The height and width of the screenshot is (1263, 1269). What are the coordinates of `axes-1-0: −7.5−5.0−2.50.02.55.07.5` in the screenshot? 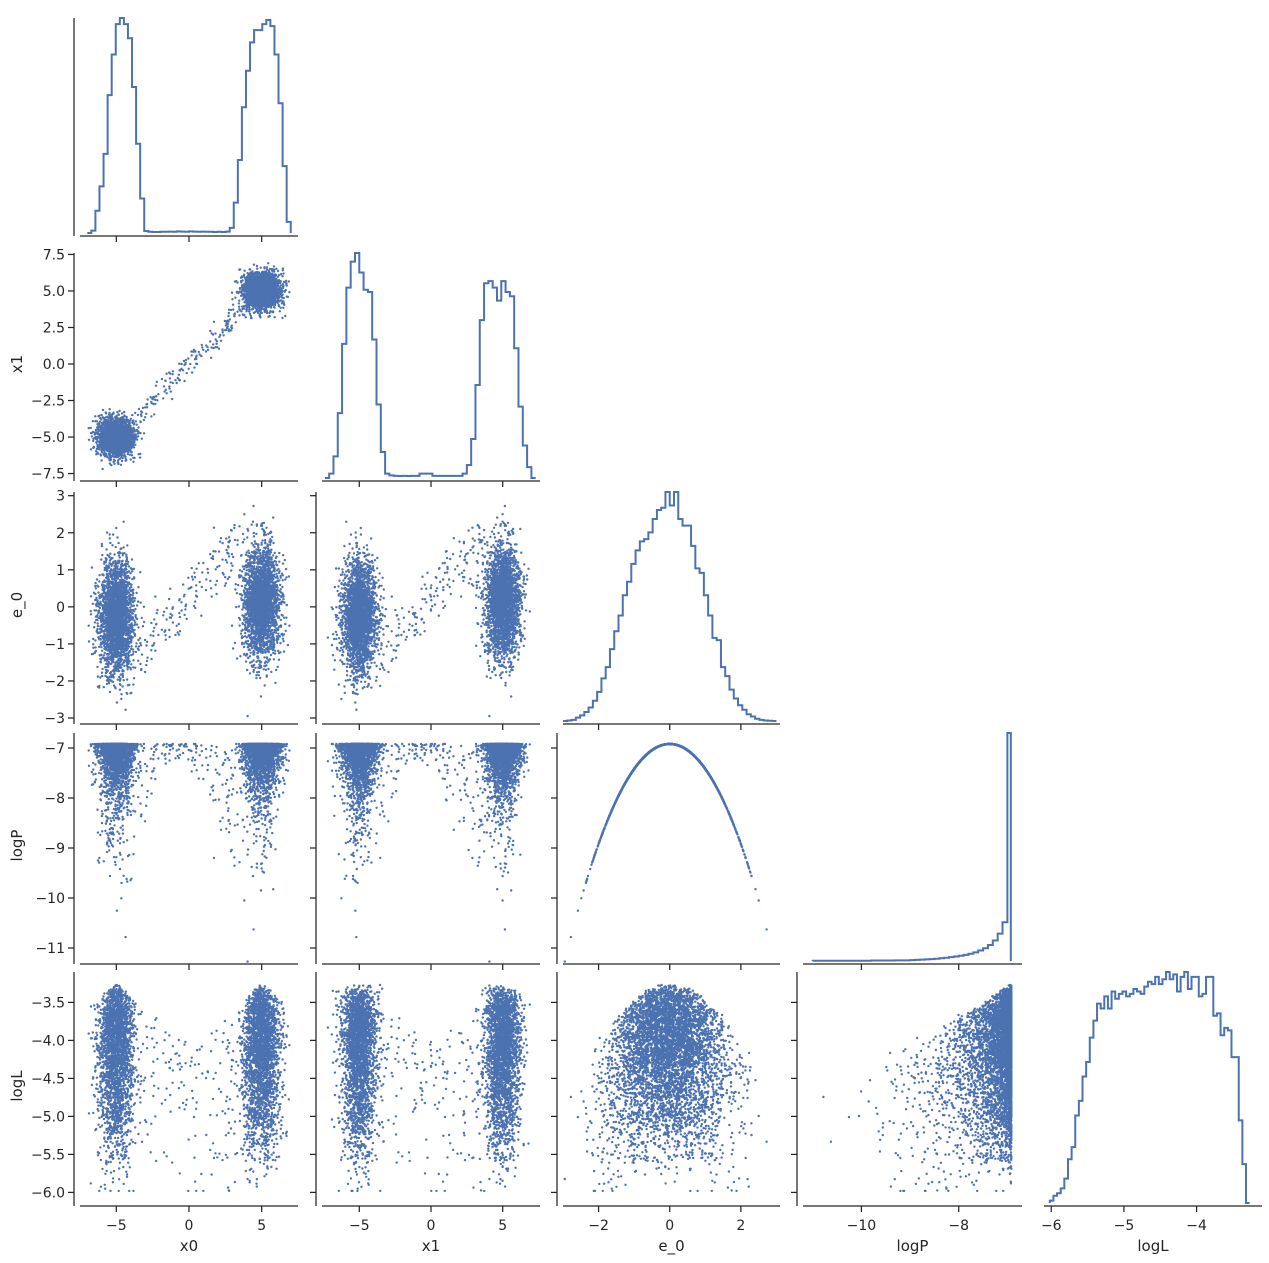 It's located at (164, 367).